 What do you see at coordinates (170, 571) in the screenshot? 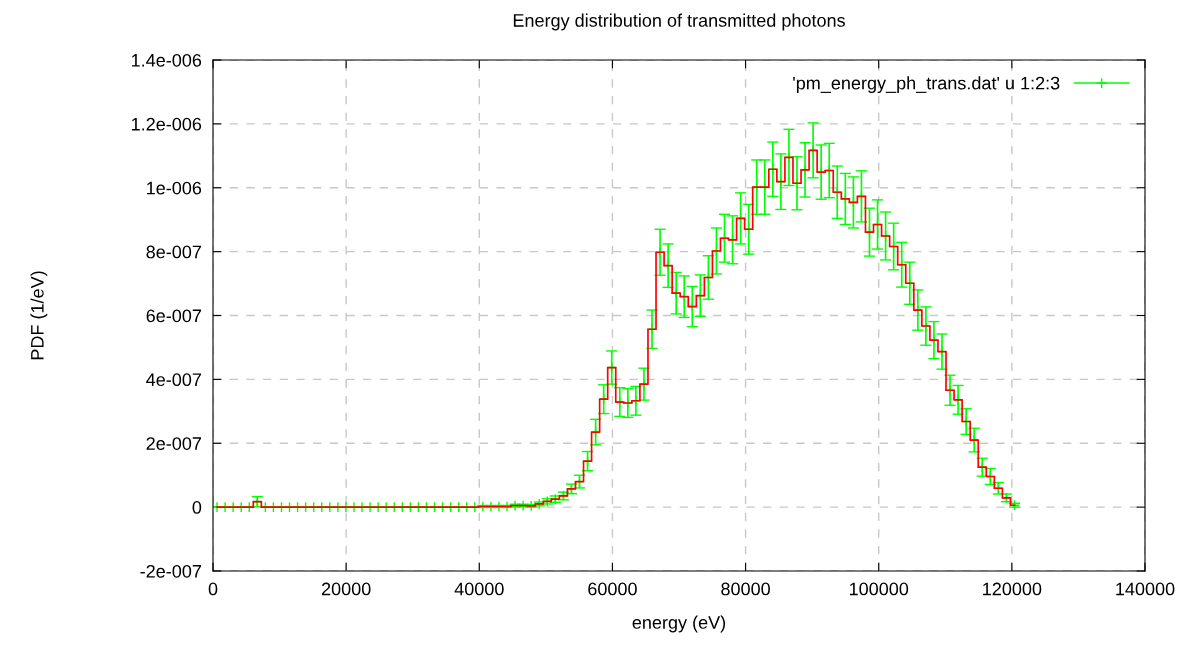
I see `y-tick-label: -2e-007` at bounding box center [170, 571].